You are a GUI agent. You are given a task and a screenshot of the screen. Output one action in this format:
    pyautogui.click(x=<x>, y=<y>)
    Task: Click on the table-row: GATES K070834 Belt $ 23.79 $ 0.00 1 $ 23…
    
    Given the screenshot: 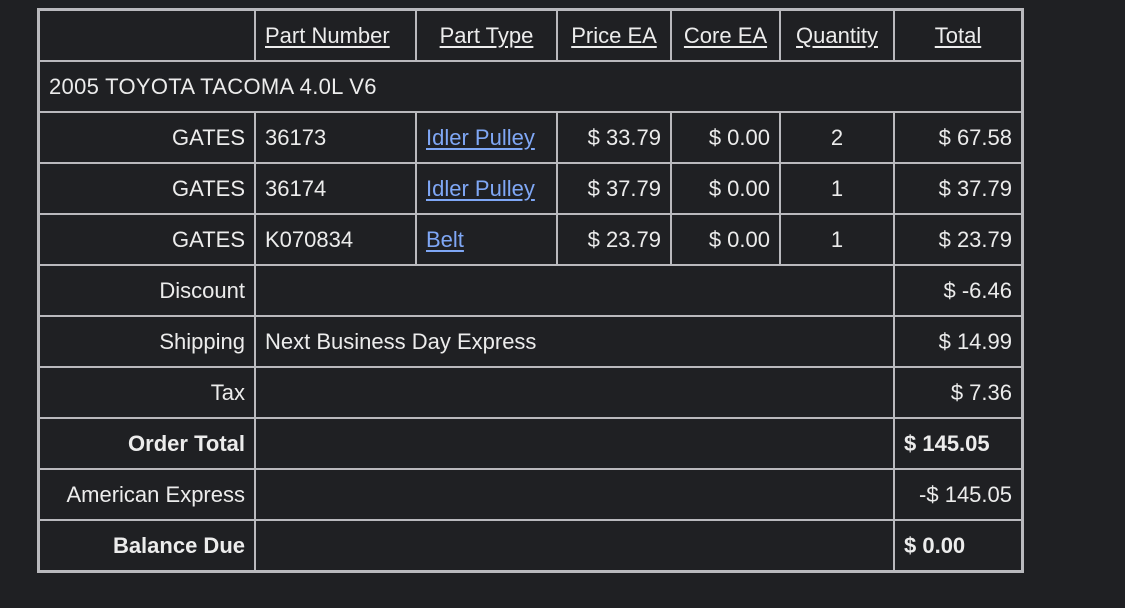 What is the action you would take?
    pyautogui.click(x=530, y=239)
    